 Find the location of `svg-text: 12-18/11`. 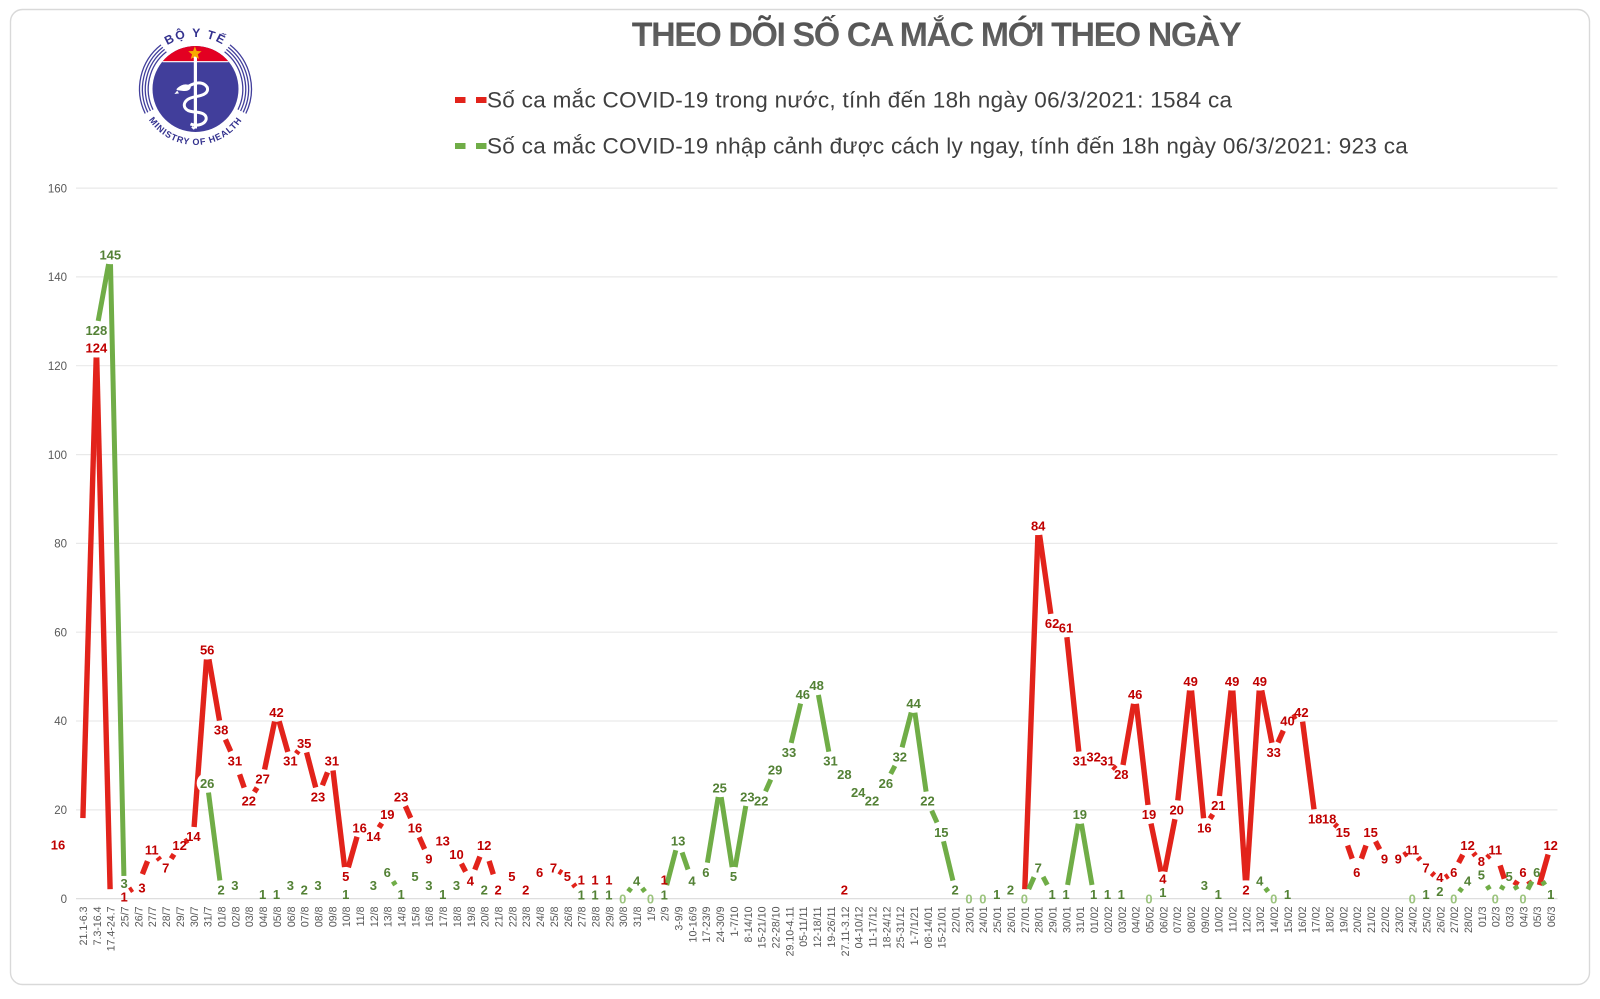

svg-text: 12-18/11 is located at coordinates (818, 926).